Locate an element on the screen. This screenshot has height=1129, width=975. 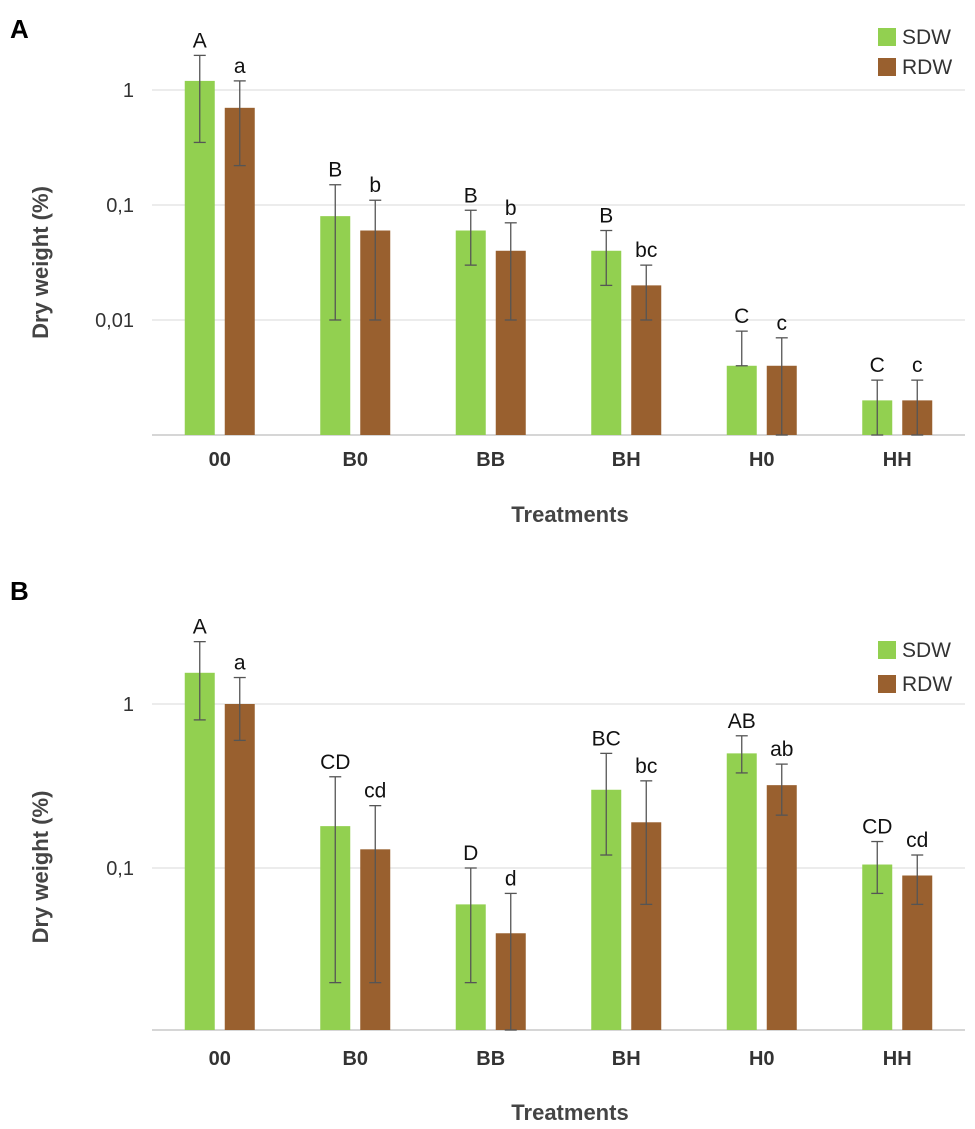
significance-label: BC is located at coordinates (606, 738).